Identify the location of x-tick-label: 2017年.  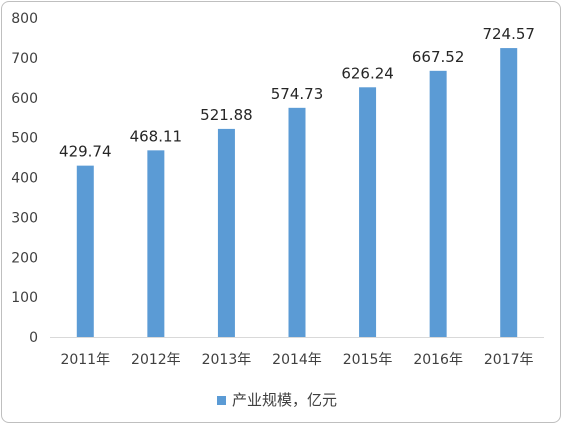
(509, 360).